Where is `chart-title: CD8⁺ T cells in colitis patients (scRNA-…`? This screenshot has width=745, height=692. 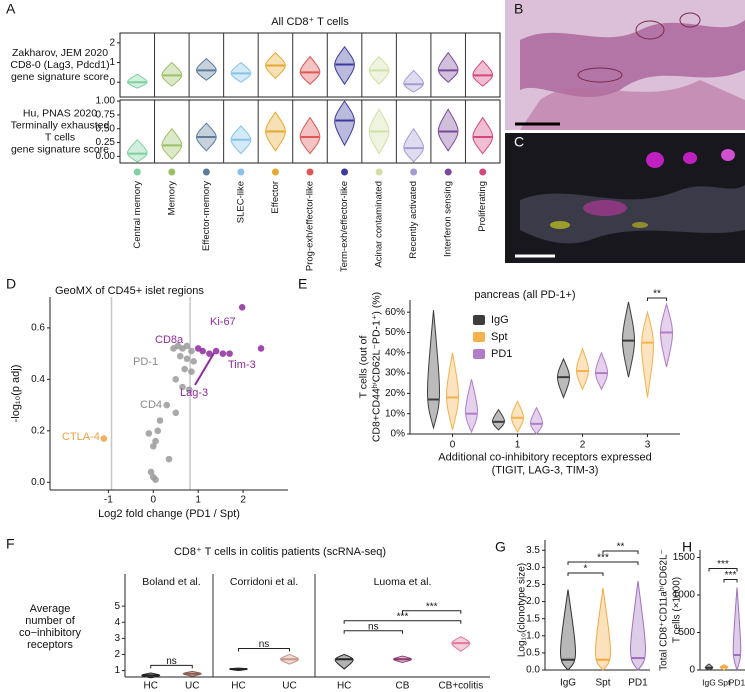 chart-title: CD8⁺ T cells in colitis patients (scRNA-… is located at coordinates (280, 552).